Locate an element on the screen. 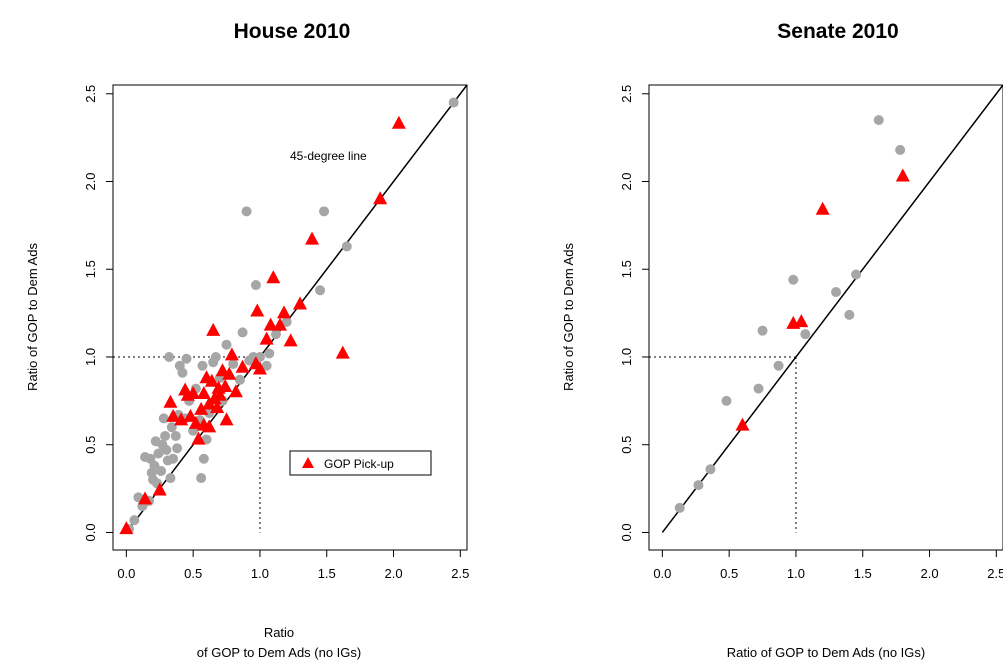  house-y-tick-label: 1.0 is located at coordinates (90, 357).